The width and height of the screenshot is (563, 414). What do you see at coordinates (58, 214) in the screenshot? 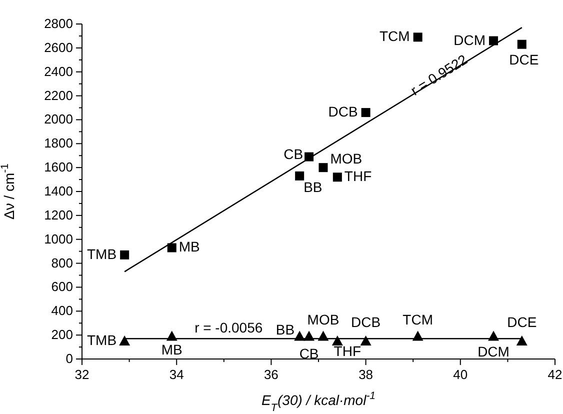
I see `y-tick-label: 1200` at bounding box center [58, 214].